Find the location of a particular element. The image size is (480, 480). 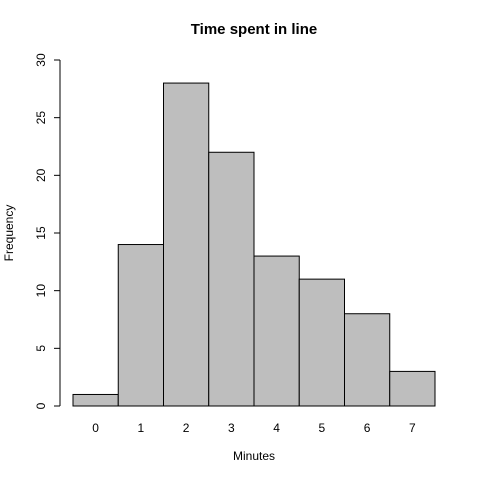

y-axis-label: Frequency is located at coordinates (9, 233).